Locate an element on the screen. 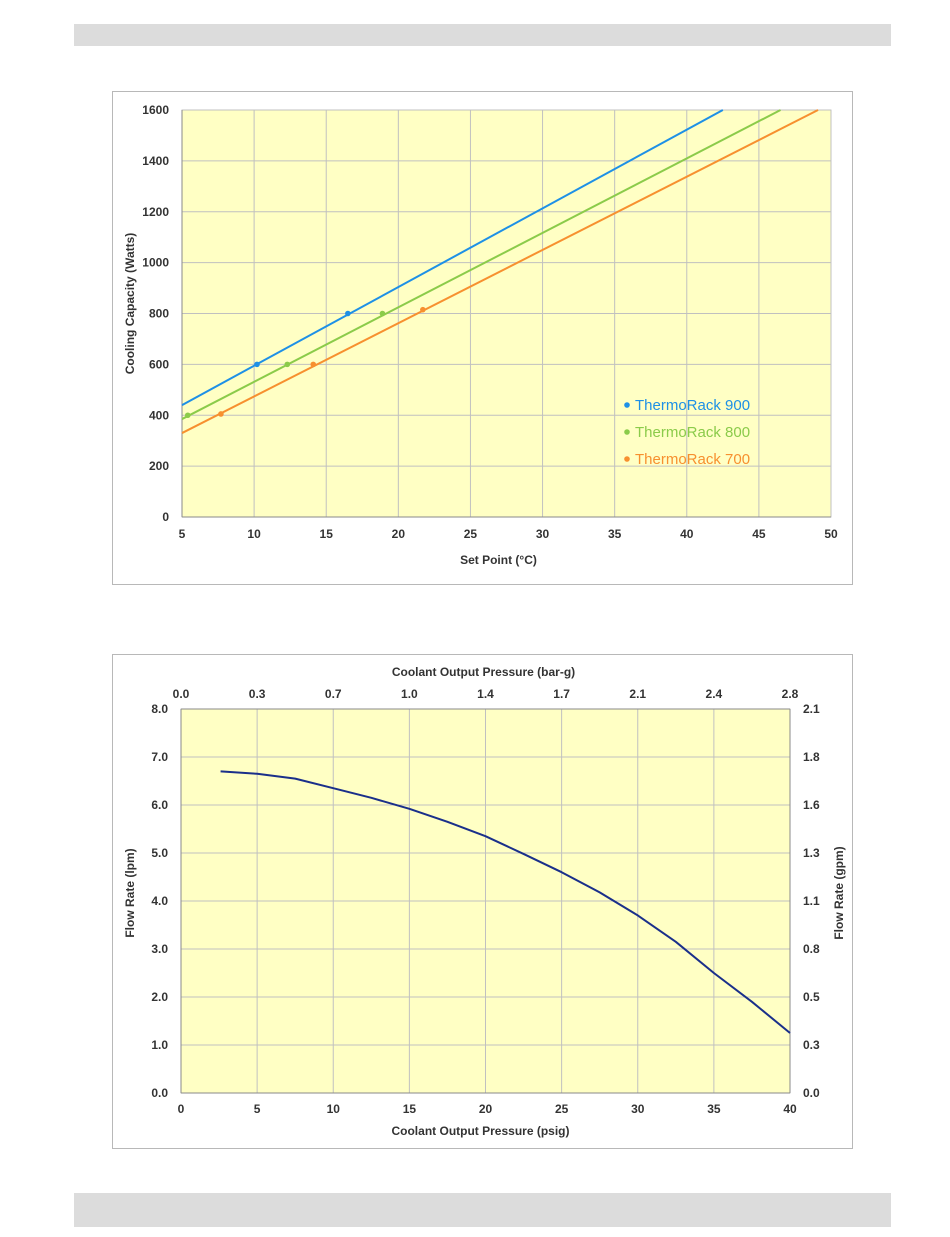 The height and width of the screenshot is (1237, 950). x2-tick-label: 2.8 is located at coordinates (790, 694).